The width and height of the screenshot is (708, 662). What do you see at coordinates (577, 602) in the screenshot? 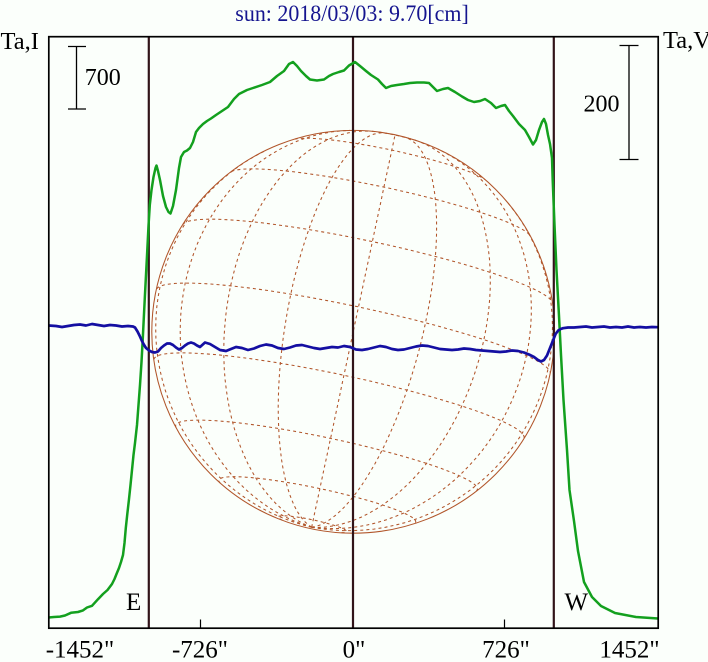
I see `svg-text: W` at bounding box center [577, 602].